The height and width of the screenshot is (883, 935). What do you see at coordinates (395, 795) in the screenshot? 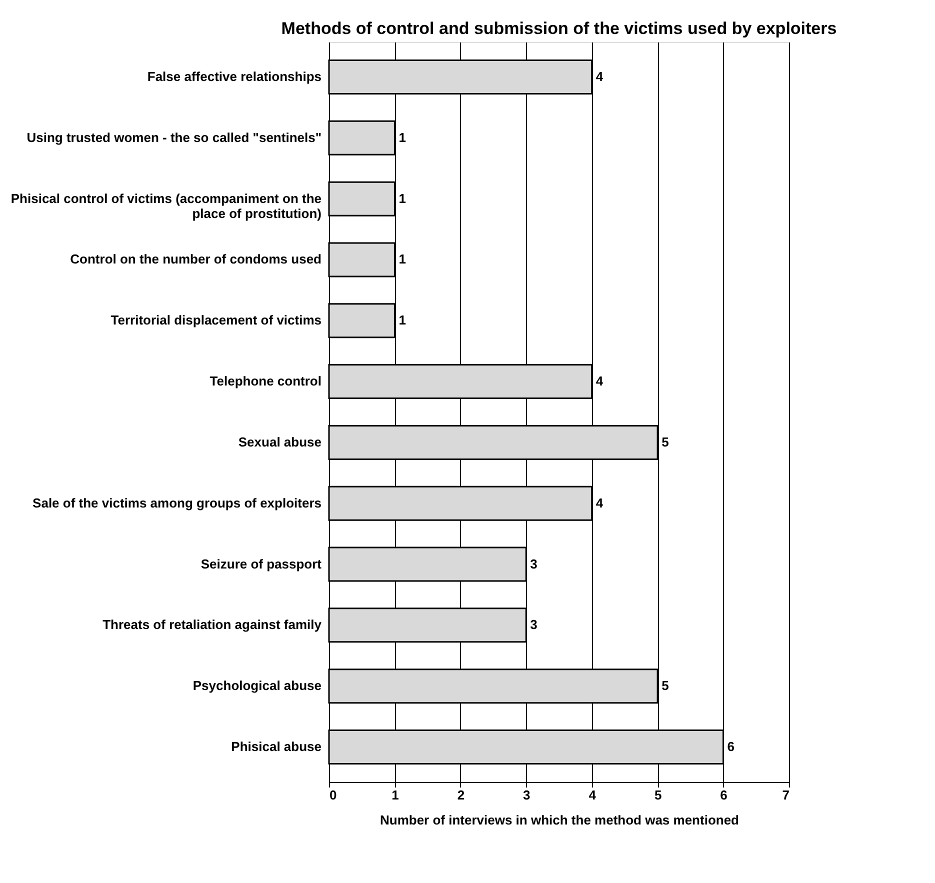
I see `x-tick-label: 1` at bounding box center [395, 795].